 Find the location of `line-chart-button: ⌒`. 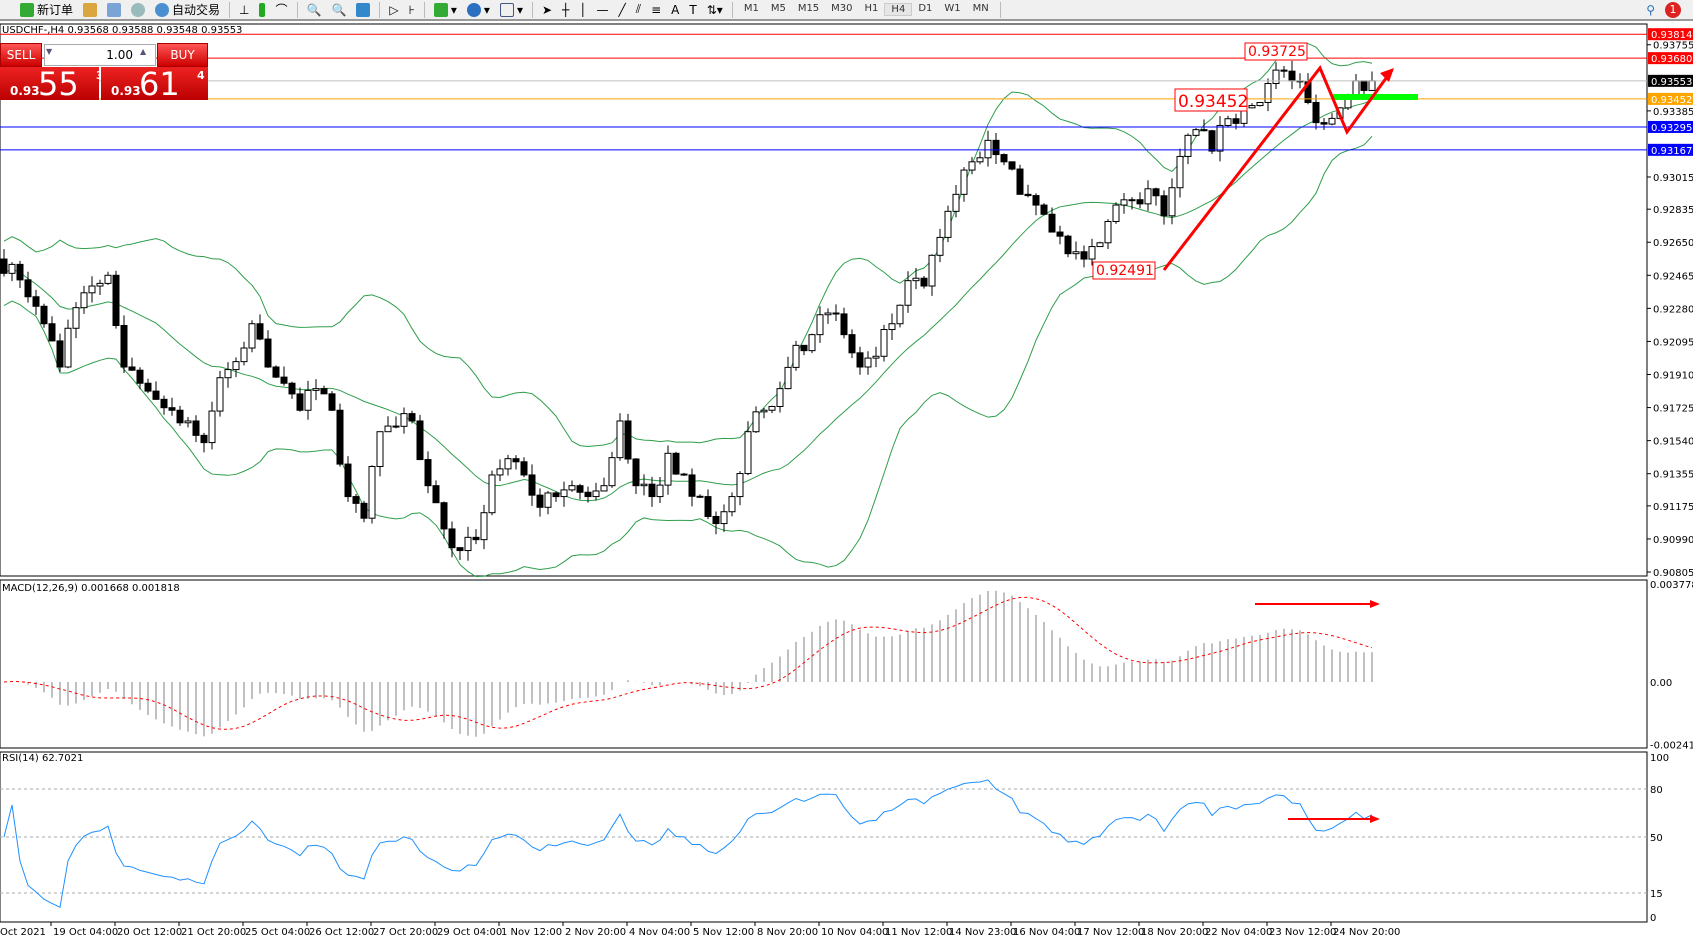

line-chart-button: ⌒ is located at coordinates (281, 10).